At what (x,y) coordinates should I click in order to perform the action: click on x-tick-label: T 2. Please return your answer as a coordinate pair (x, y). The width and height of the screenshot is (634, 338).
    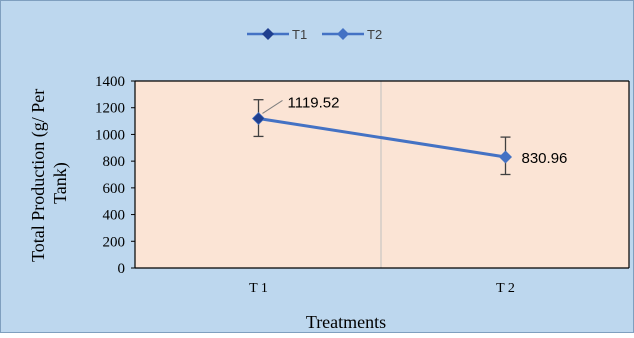
    Looking at the image, I should click on (505, 288).